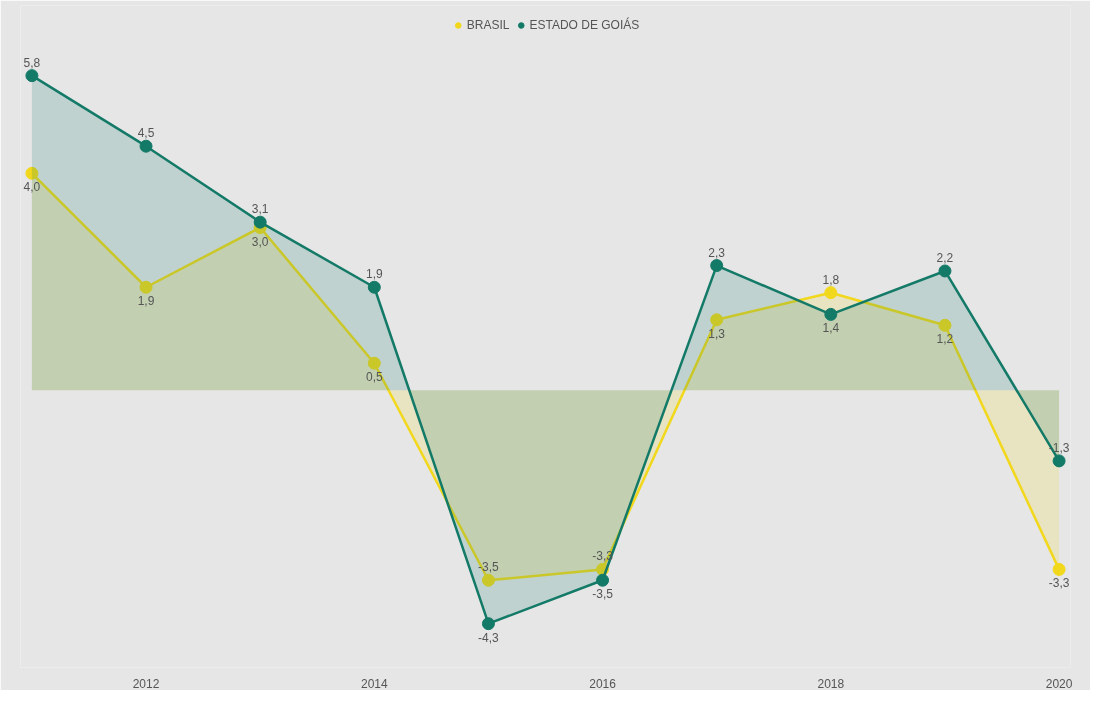 This screenshot has height=707, width=1100. I want to click on data-label: 3,1, so click(260, 209).